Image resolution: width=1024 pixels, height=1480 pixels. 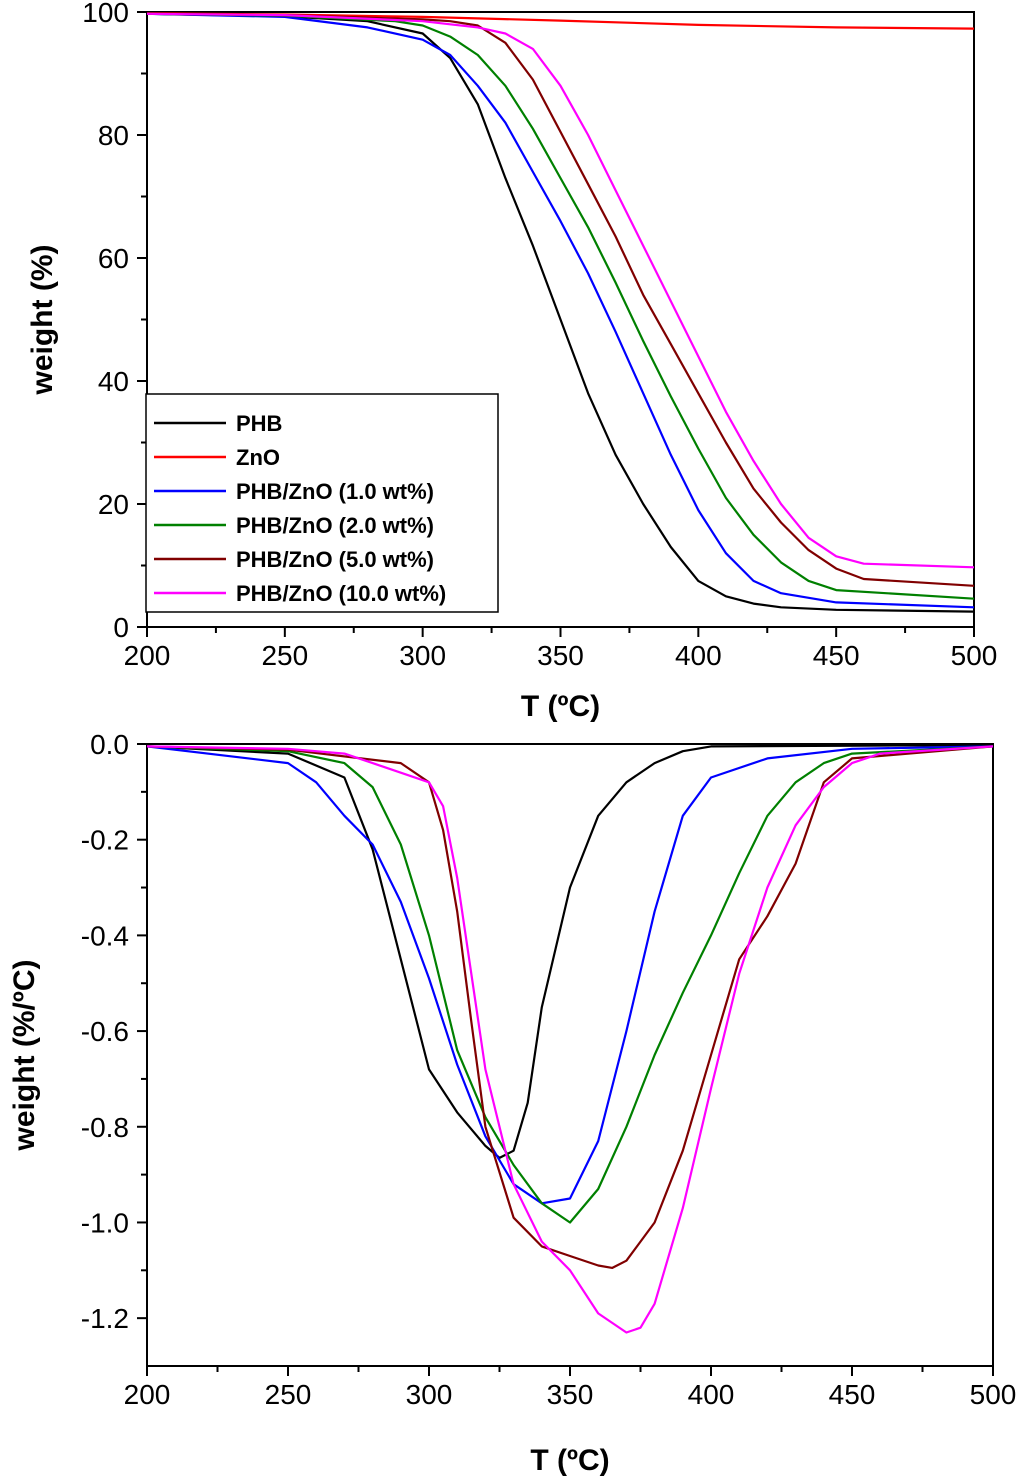 What do you see at coordinates (113, 258) in the screenshot?
I see `y-tick-label: 60` at bounding box center [113, 258].